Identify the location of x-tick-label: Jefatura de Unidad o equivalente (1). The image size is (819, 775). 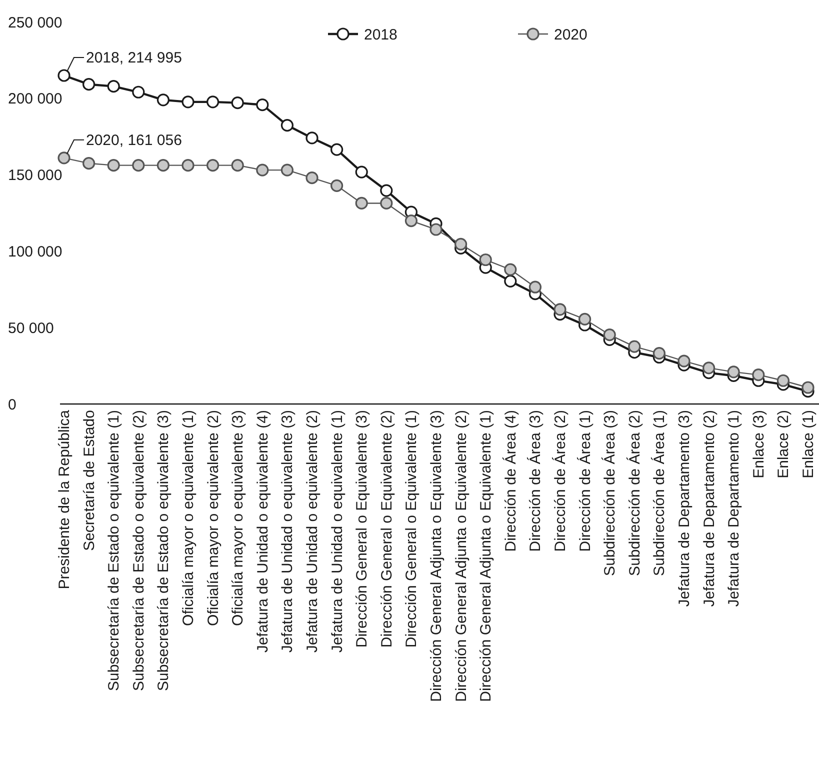
(337, 531).